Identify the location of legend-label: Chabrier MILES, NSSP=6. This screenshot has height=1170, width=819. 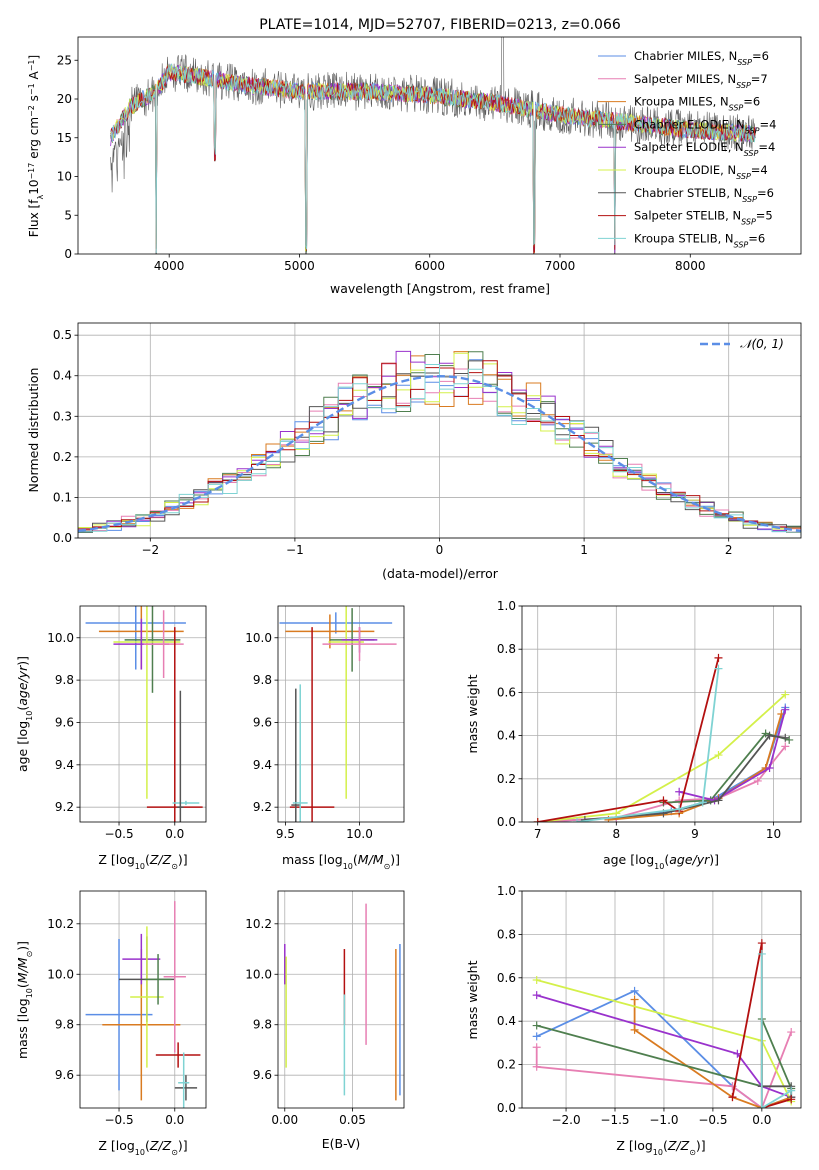
(701, 58).